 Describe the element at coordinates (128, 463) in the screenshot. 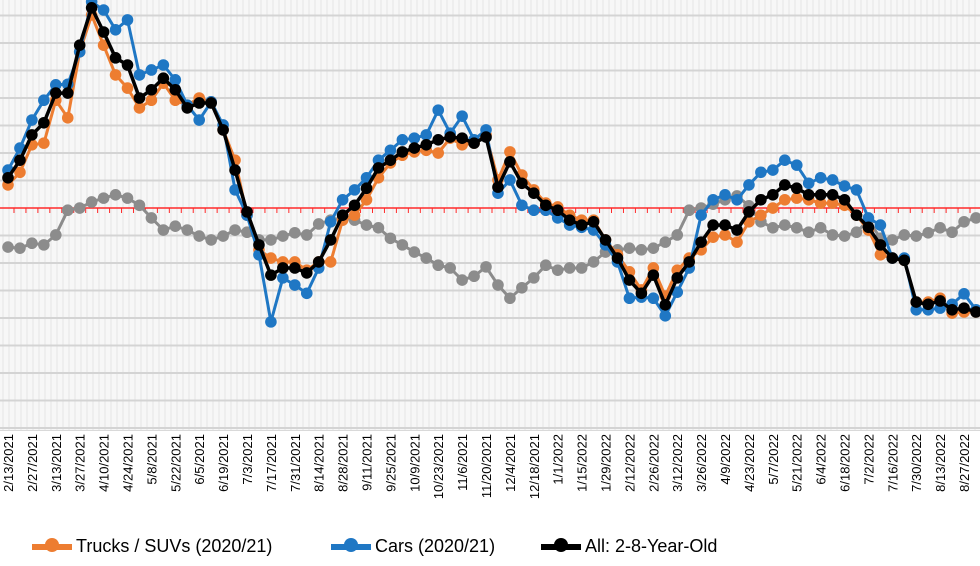

I see `x-tick-label: 4/24/2021` at that location.